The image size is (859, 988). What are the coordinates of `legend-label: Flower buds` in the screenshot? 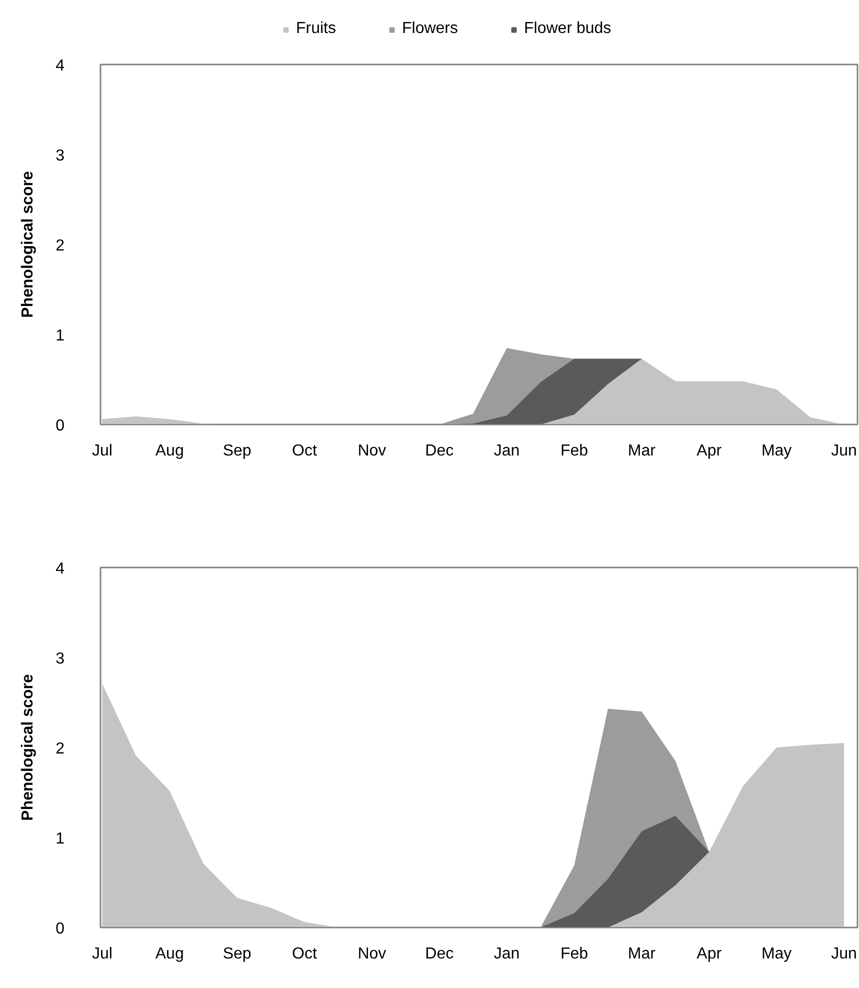 It's located at (568, 29).